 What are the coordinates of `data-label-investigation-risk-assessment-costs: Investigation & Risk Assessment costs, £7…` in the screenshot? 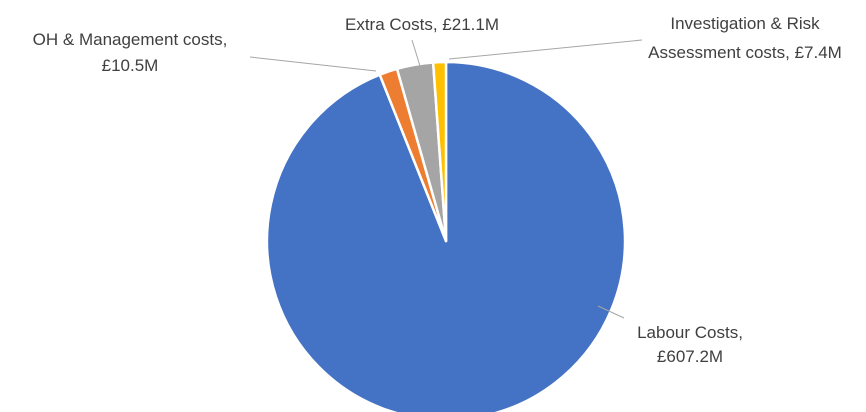 It's located at (745, 38).